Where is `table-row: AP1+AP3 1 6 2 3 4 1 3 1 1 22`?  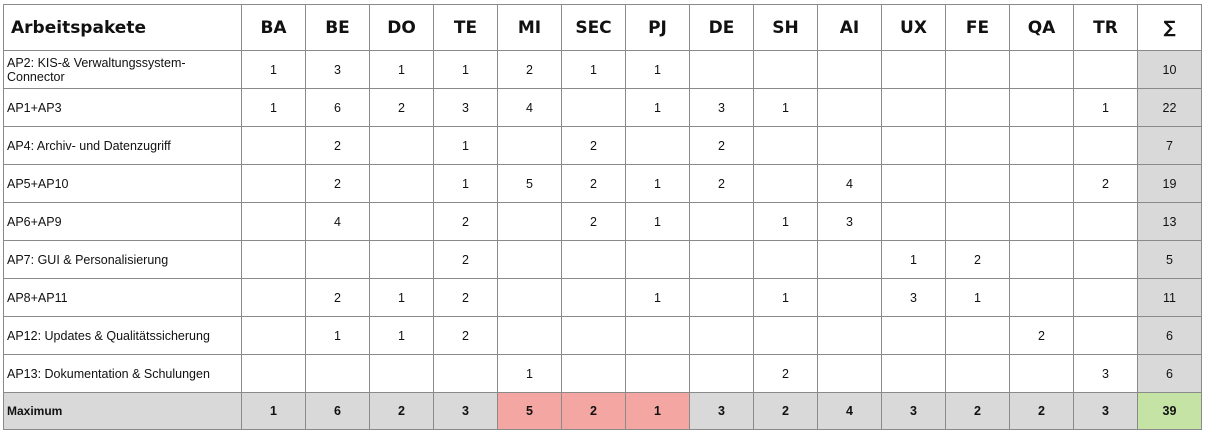 table-row: AP1+AP3 1 6 2 3 4 1 3 1 1 22 is located at coordinates (602, 107).